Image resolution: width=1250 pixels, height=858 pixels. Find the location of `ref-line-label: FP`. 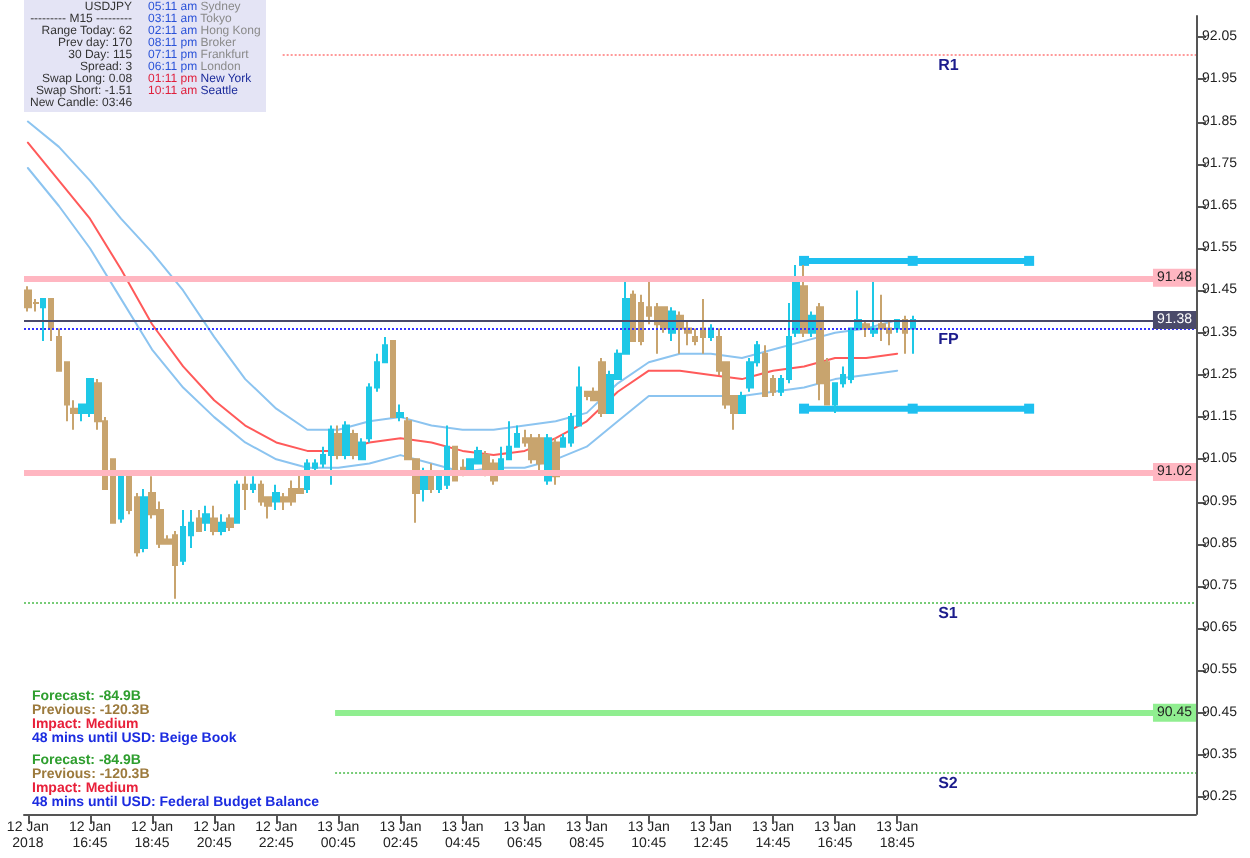

ref-line-label: FP is located at coordinates (948, 339).